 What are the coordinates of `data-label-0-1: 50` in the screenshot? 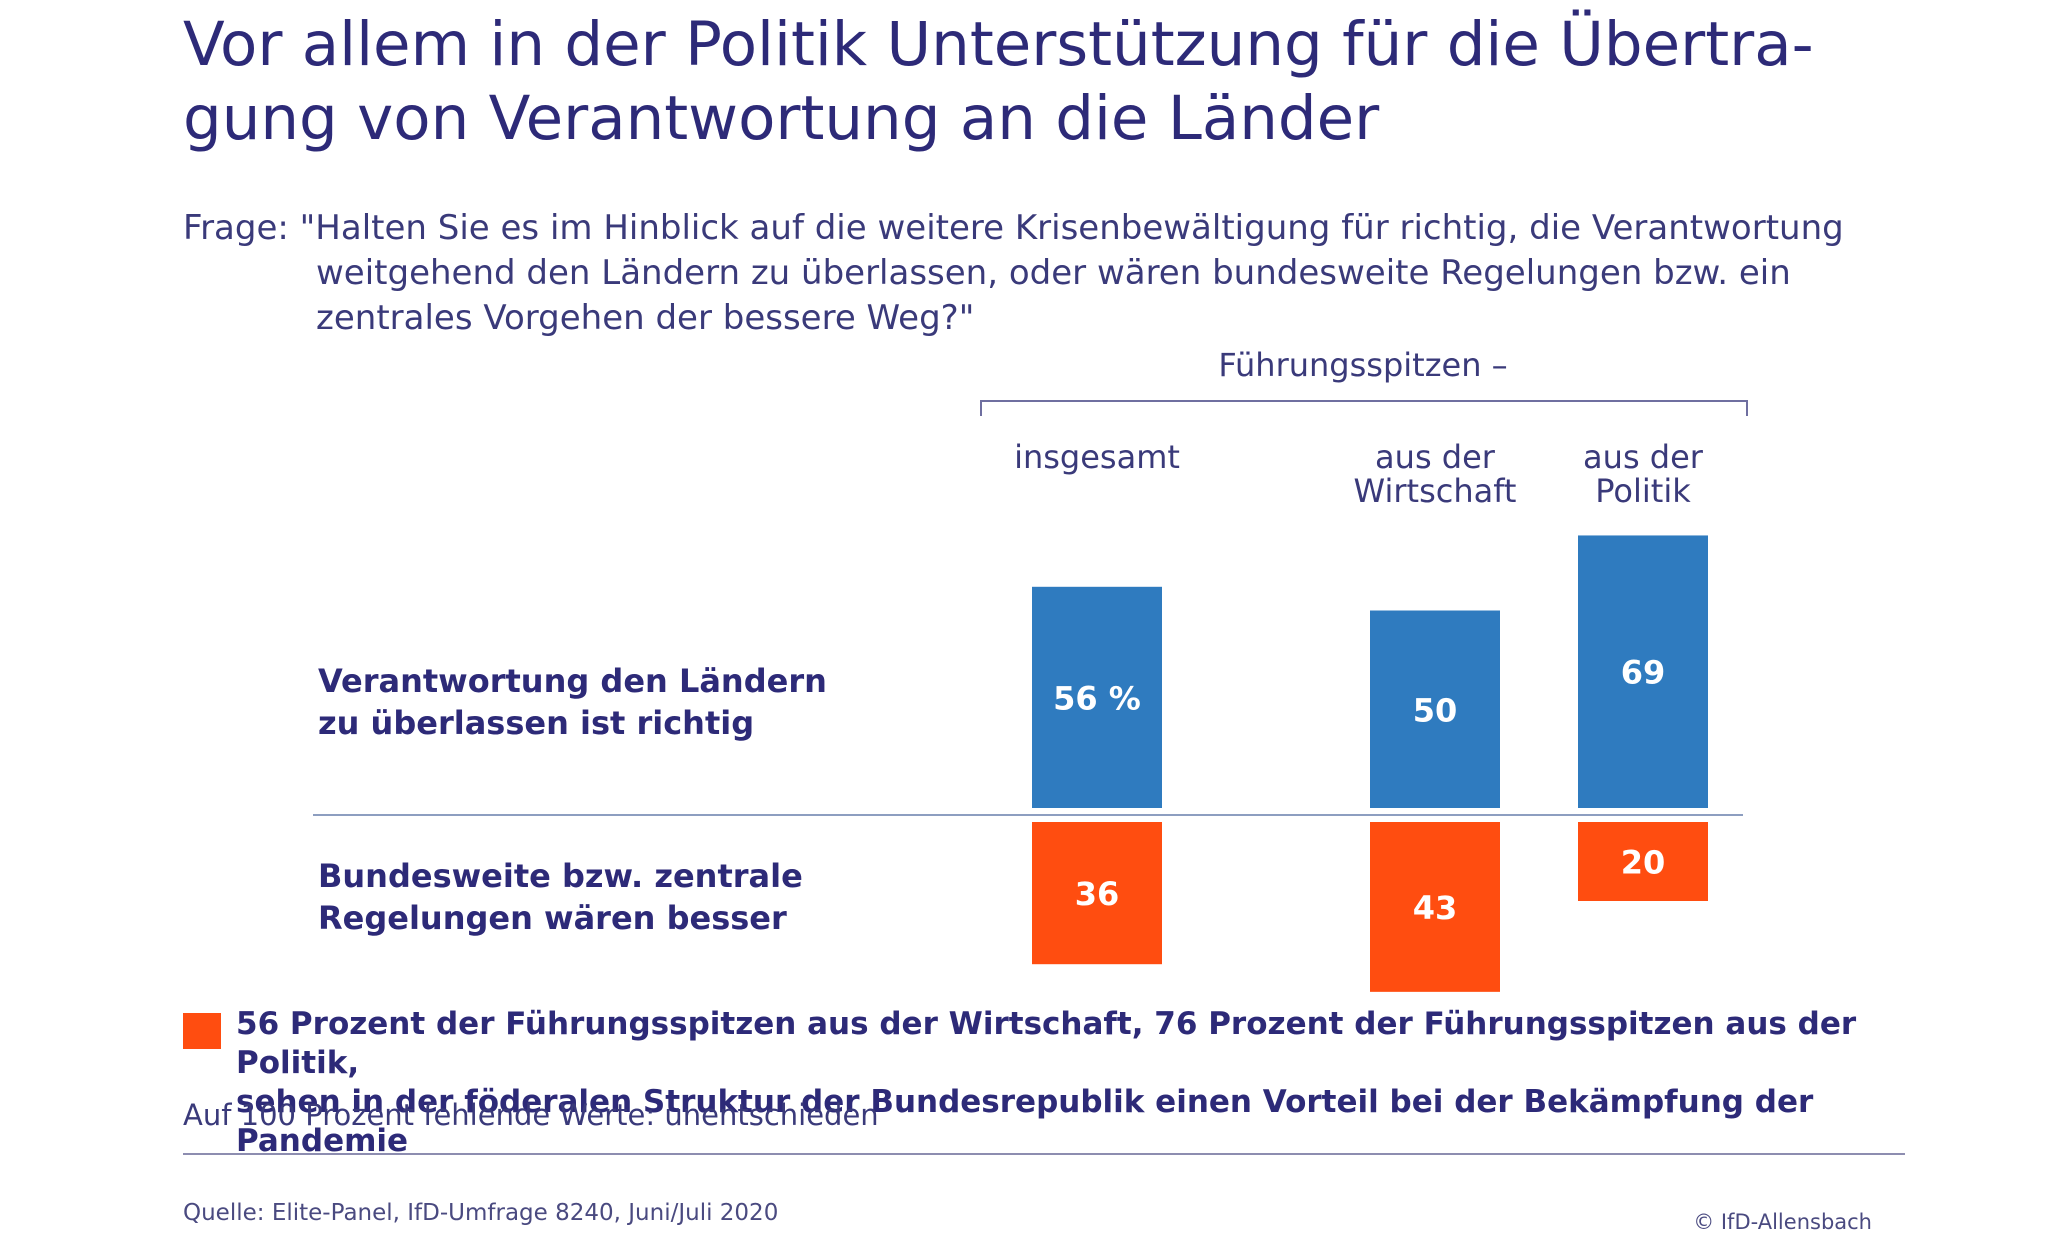 It's located at (1435, 710).